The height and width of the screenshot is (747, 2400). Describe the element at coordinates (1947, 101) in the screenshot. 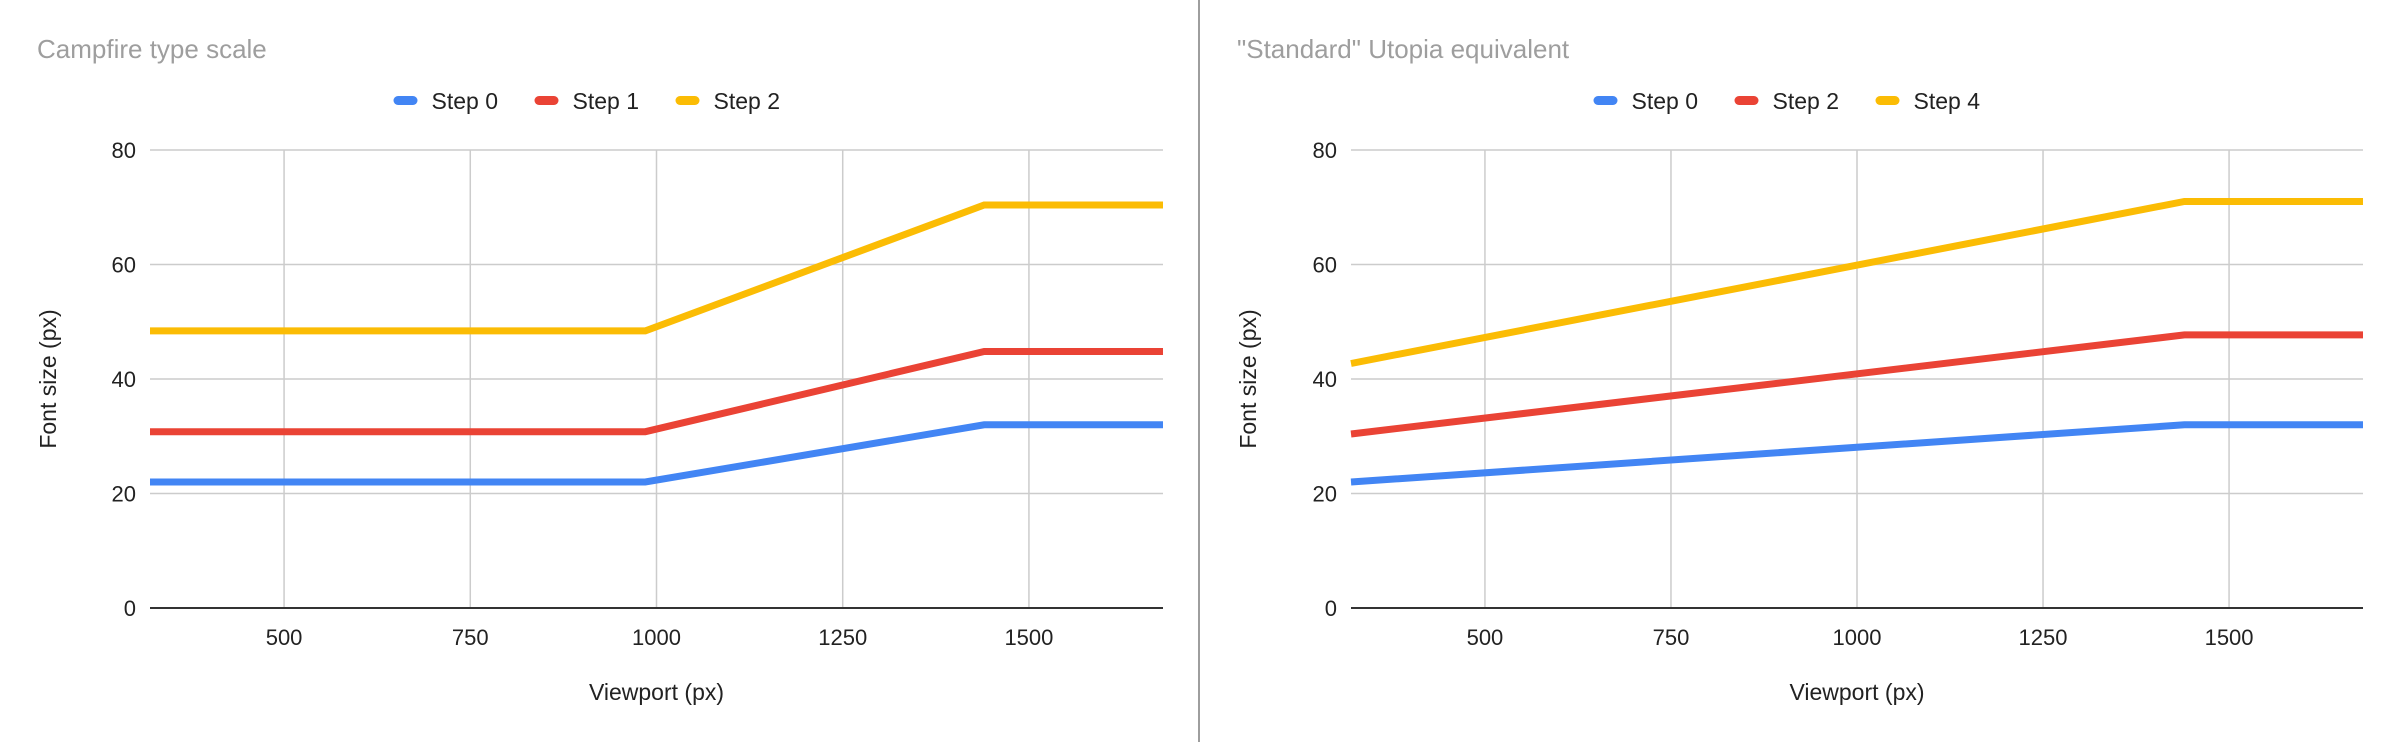

I see `legend-label: Step 4` at that location.